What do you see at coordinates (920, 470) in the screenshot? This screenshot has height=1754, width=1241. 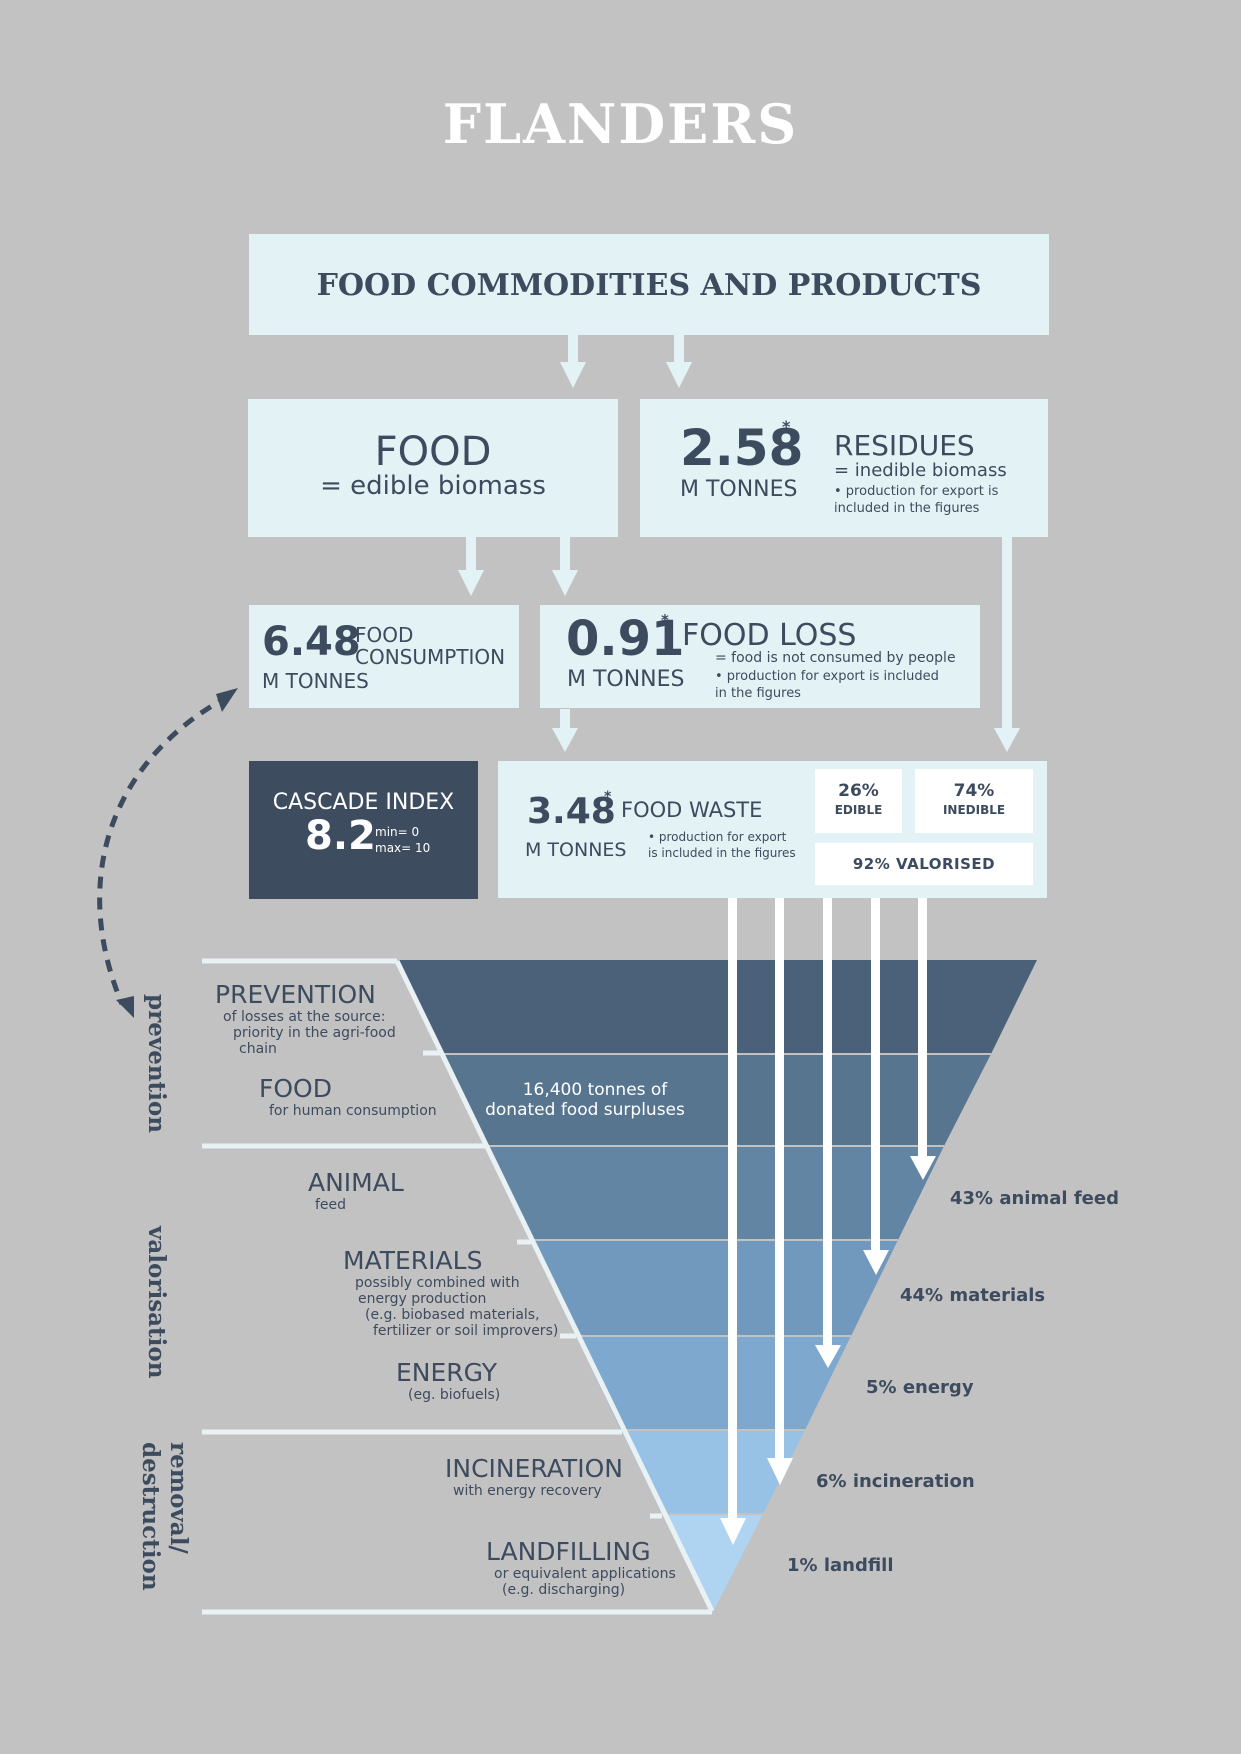 I see `residues-definition: = inedible biomass` at bounding box center [920, 470].